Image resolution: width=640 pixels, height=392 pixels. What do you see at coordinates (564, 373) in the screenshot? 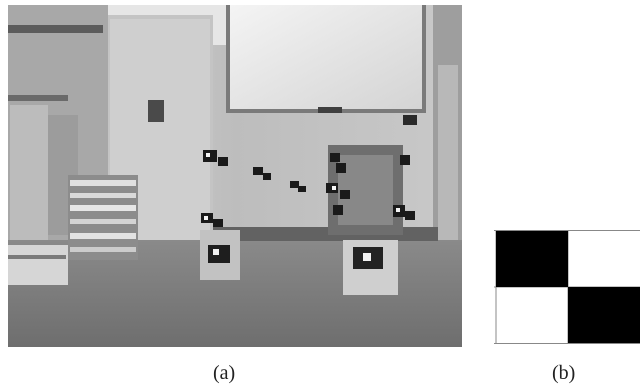
I see `caption-b: (b)` at bounding box center [564, 373].